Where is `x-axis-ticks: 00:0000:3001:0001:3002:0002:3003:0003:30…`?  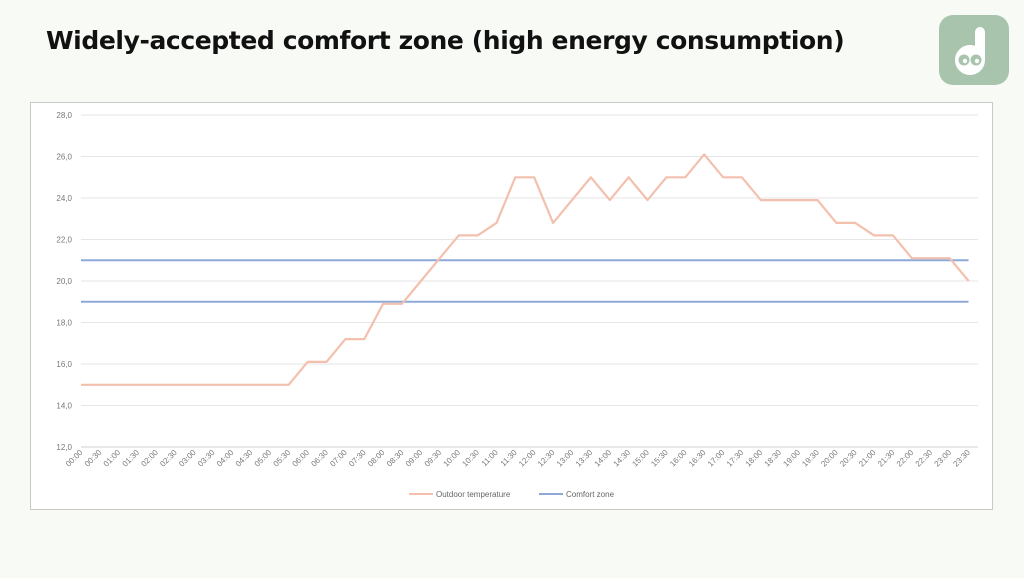
x-axis-ticks: 00:0000:3001:0001:3002:0002:3003:0003:30… is located at coordinates (518, 458).